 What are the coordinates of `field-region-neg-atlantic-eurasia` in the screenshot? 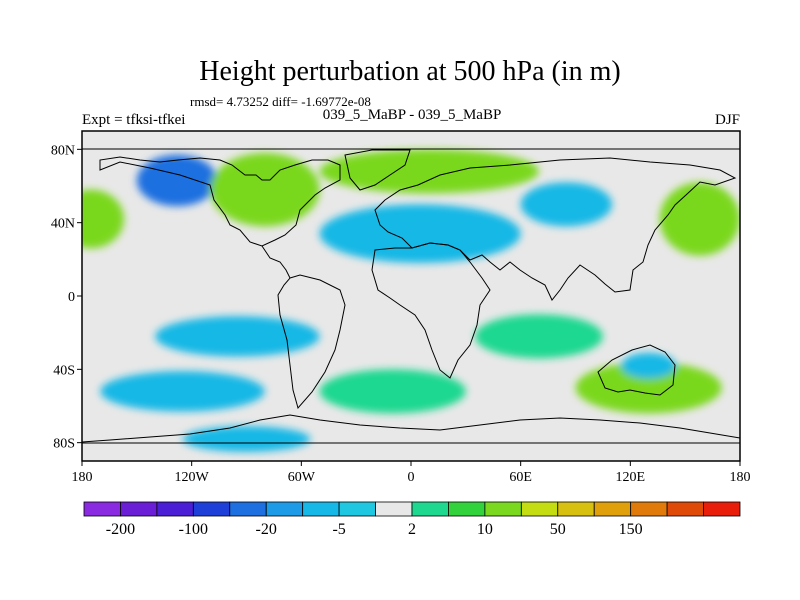 It's located at (420, 233).